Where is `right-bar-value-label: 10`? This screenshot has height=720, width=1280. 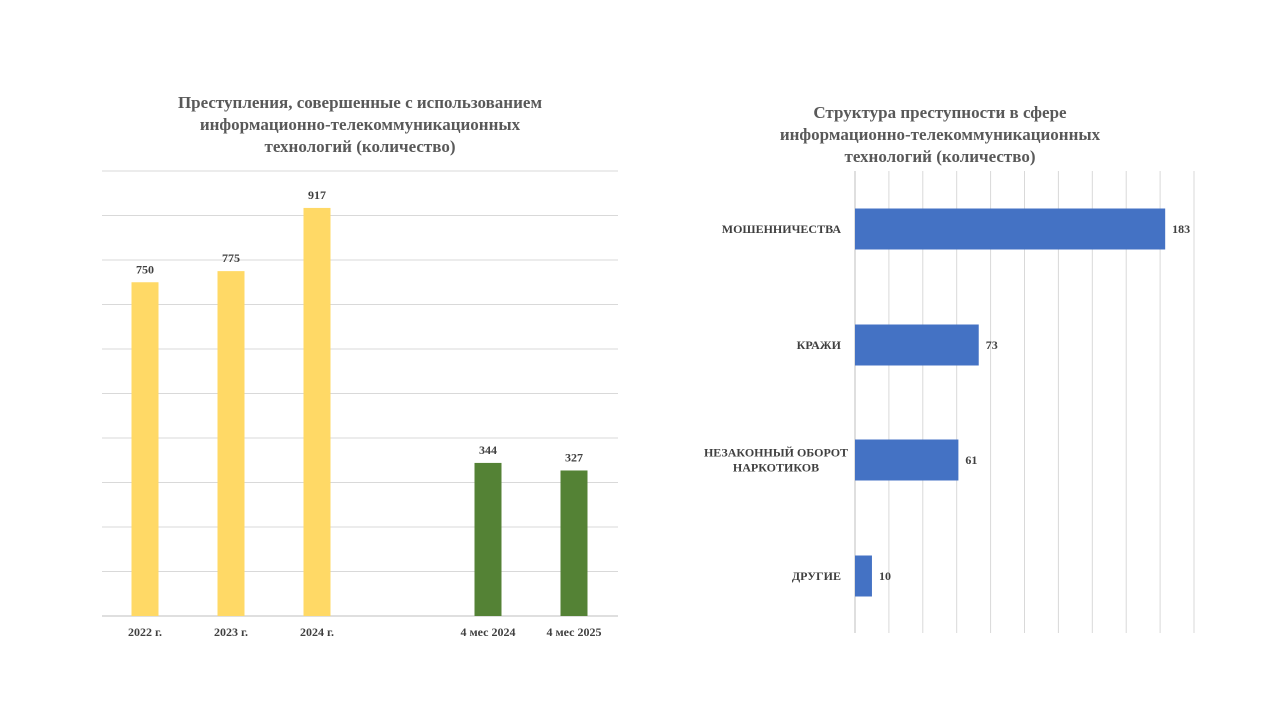 right-bar-value-label: 10 is located at coordinates (885, 576).